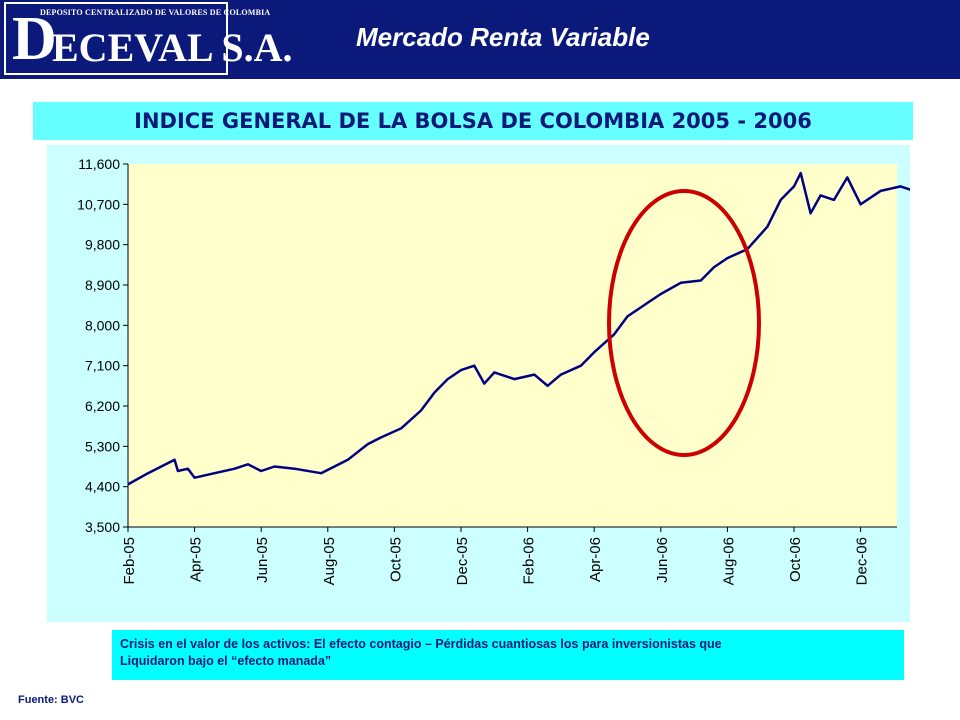  Describe the element at coordinates (196, 559) in the screenshot. I see `x-tick-label: Apr-05` at that location.